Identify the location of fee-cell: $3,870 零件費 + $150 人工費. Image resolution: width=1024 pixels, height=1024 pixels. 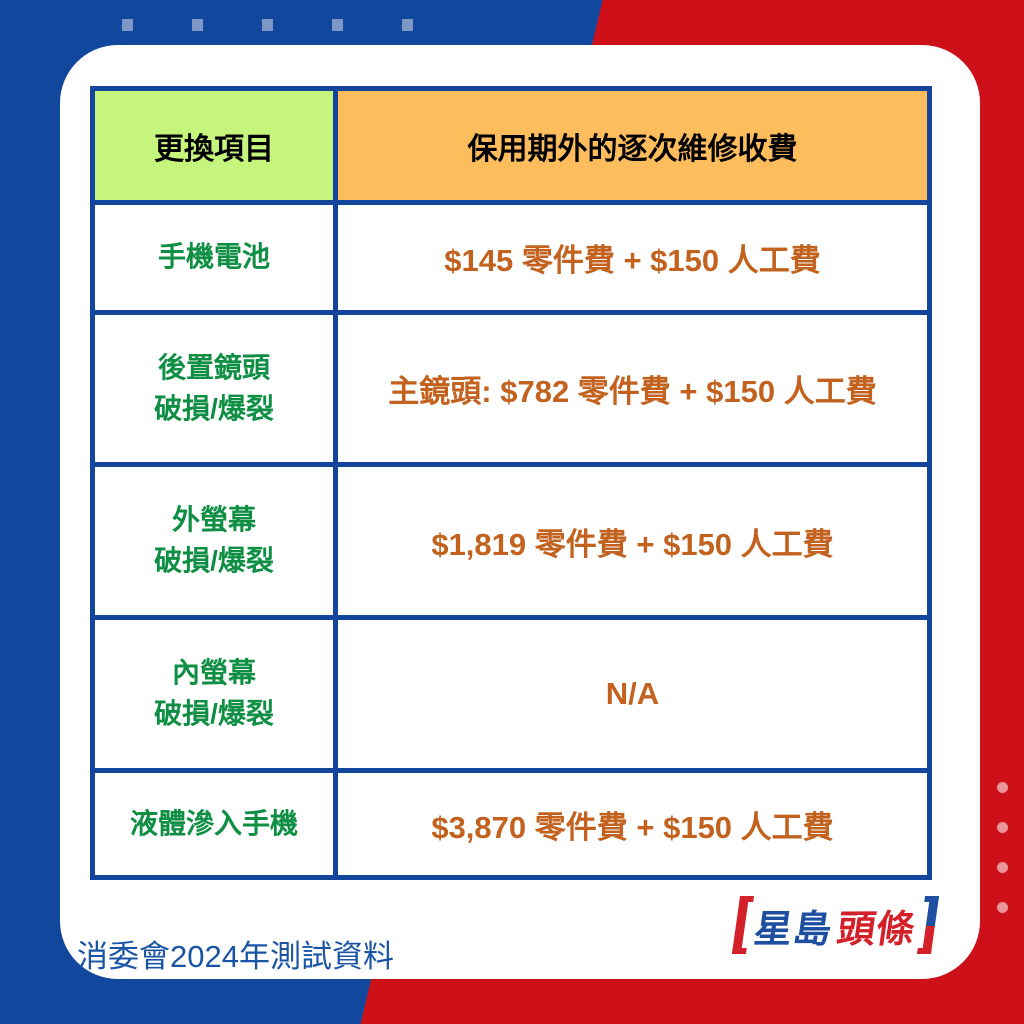
(632, 824).